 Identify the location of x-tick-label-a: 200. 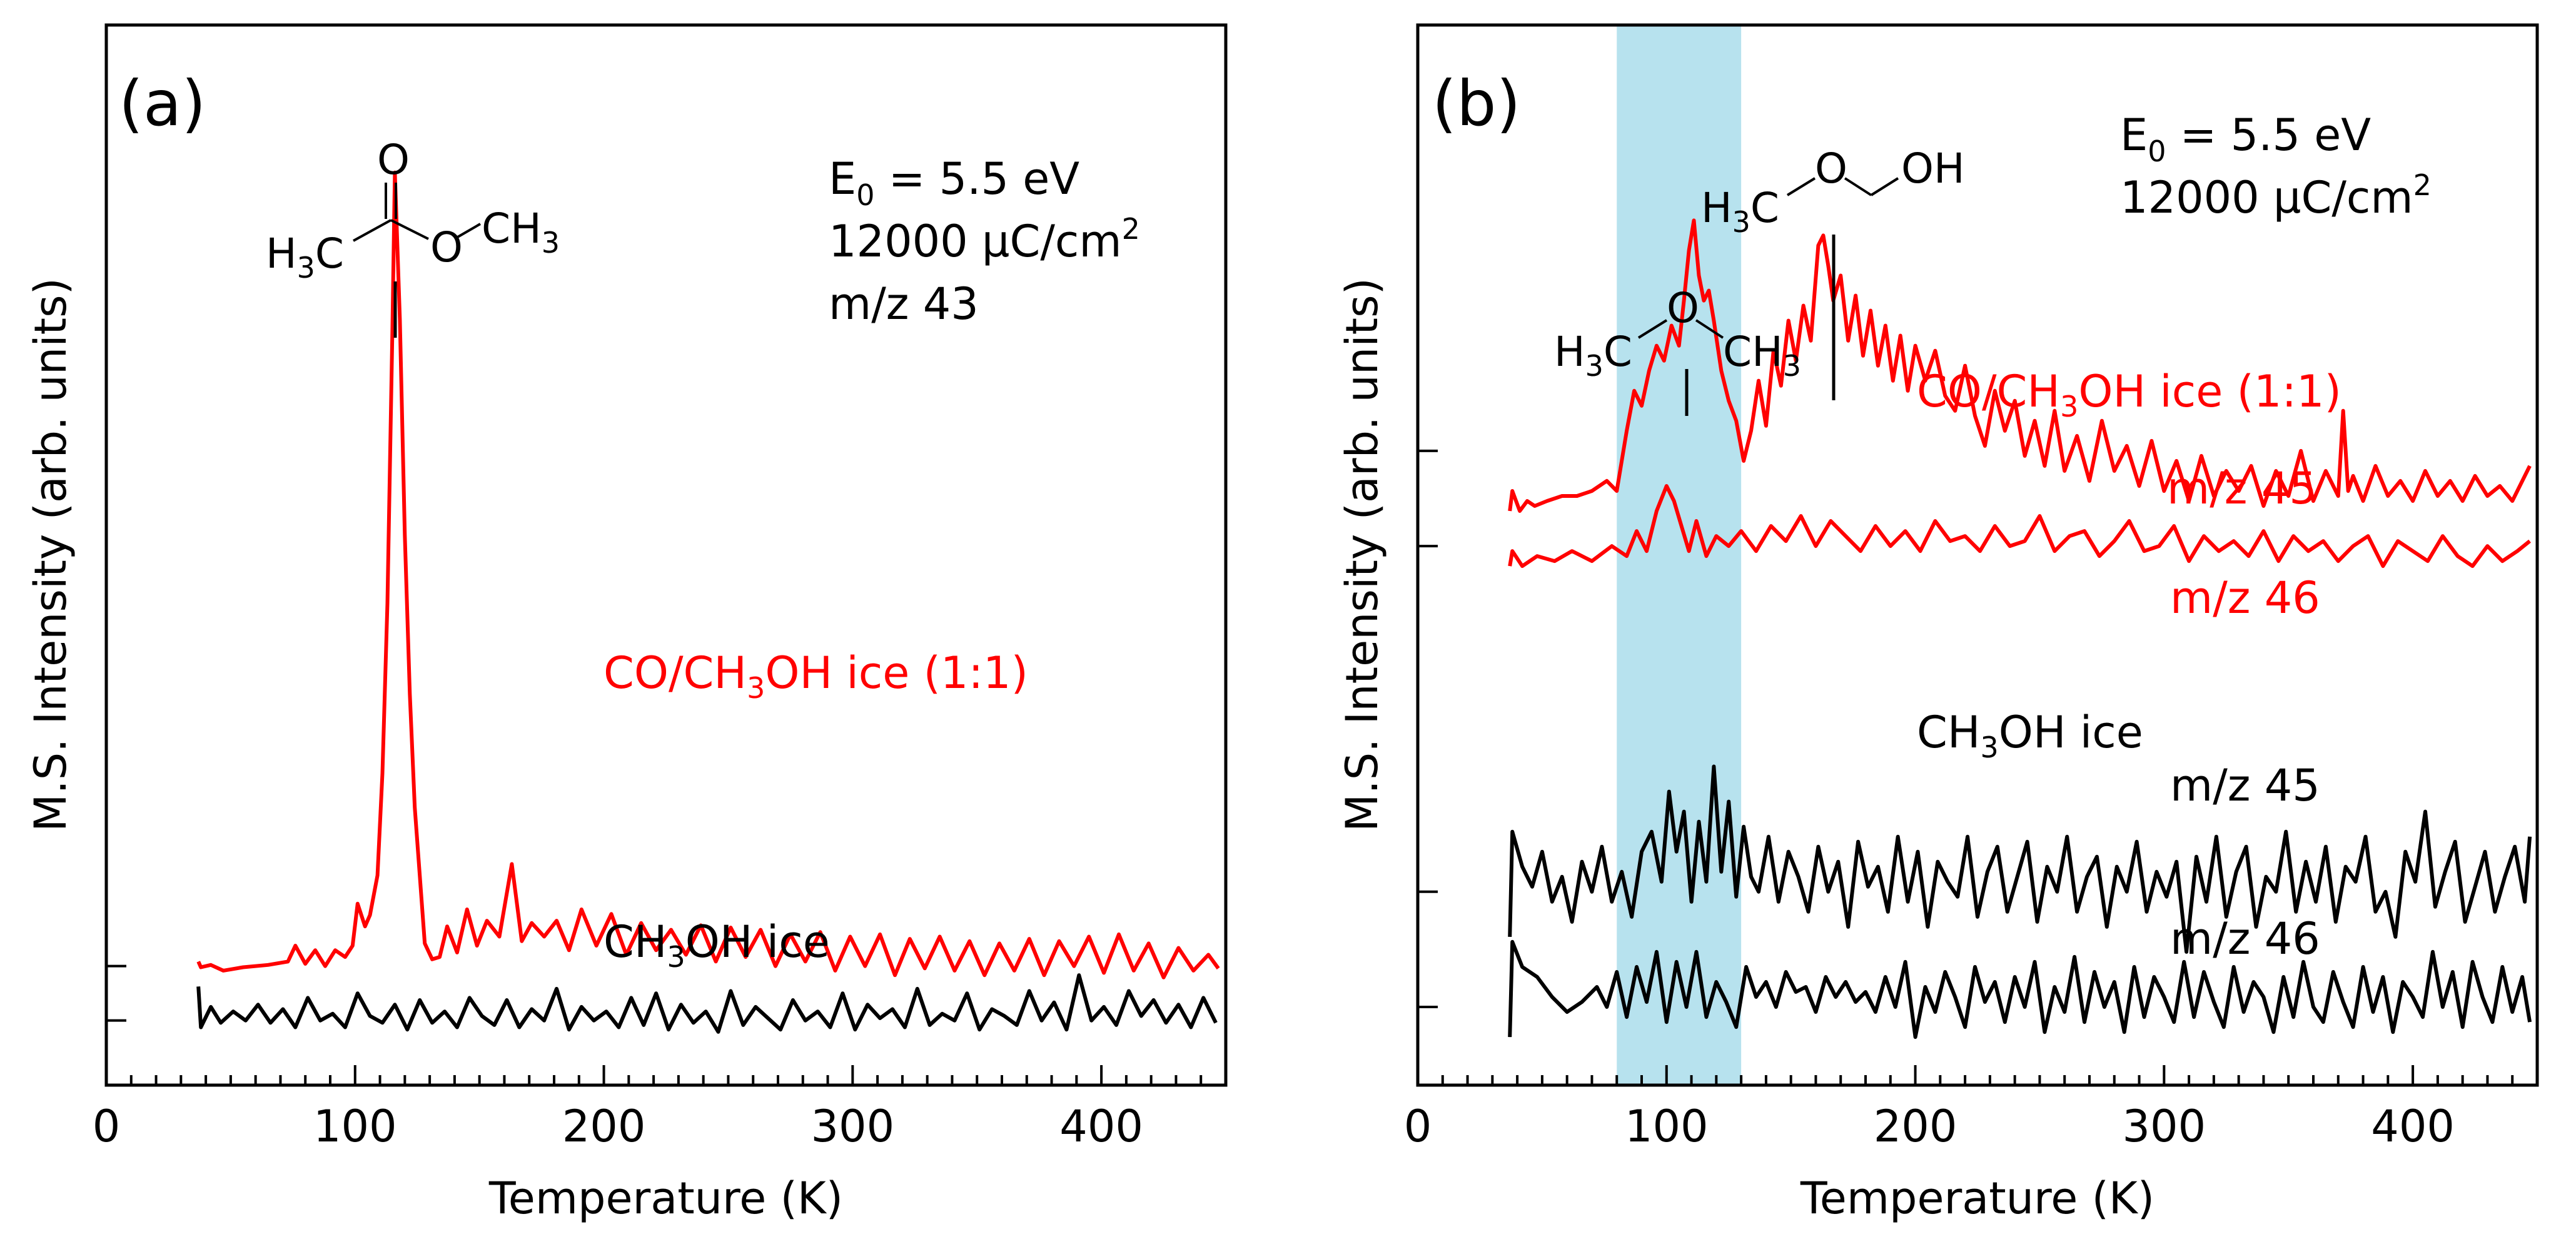
(604, 1126).